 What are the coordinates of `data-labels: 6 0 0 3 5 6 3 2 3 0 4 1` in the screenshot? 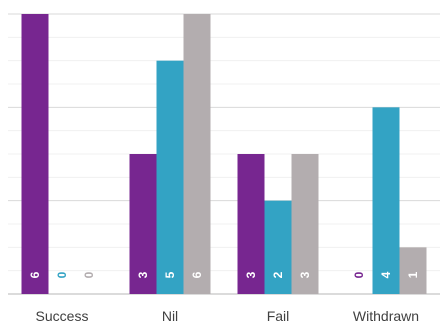 It's located at (224, 274).